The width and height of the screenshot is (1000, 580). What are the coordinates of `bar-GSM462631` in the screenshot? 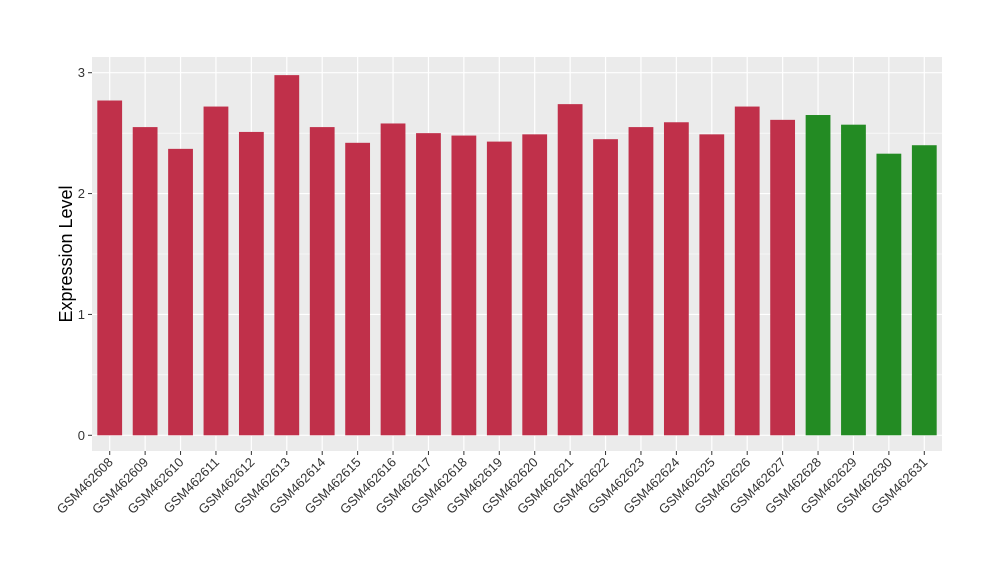 It's located at (924, 290).